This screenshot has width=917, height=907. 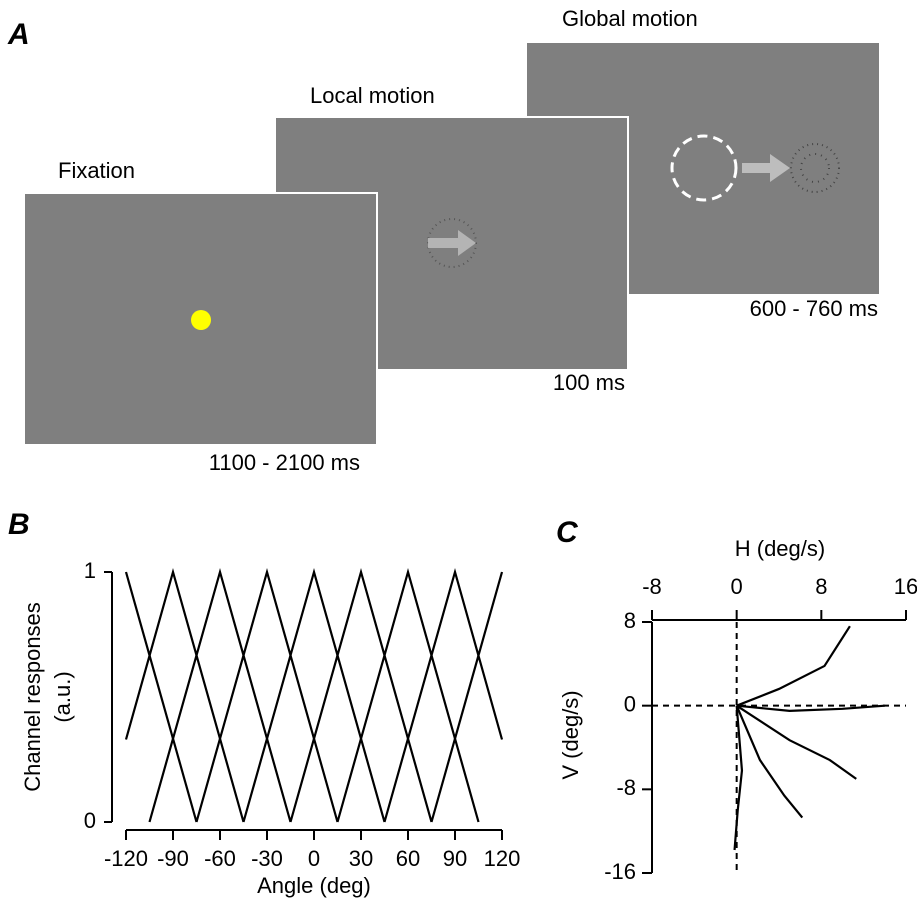 What do you see at coordinates (630, 620) in the screenshot?
I see `y-tick-label: 8` at bounding box center [630, 620].